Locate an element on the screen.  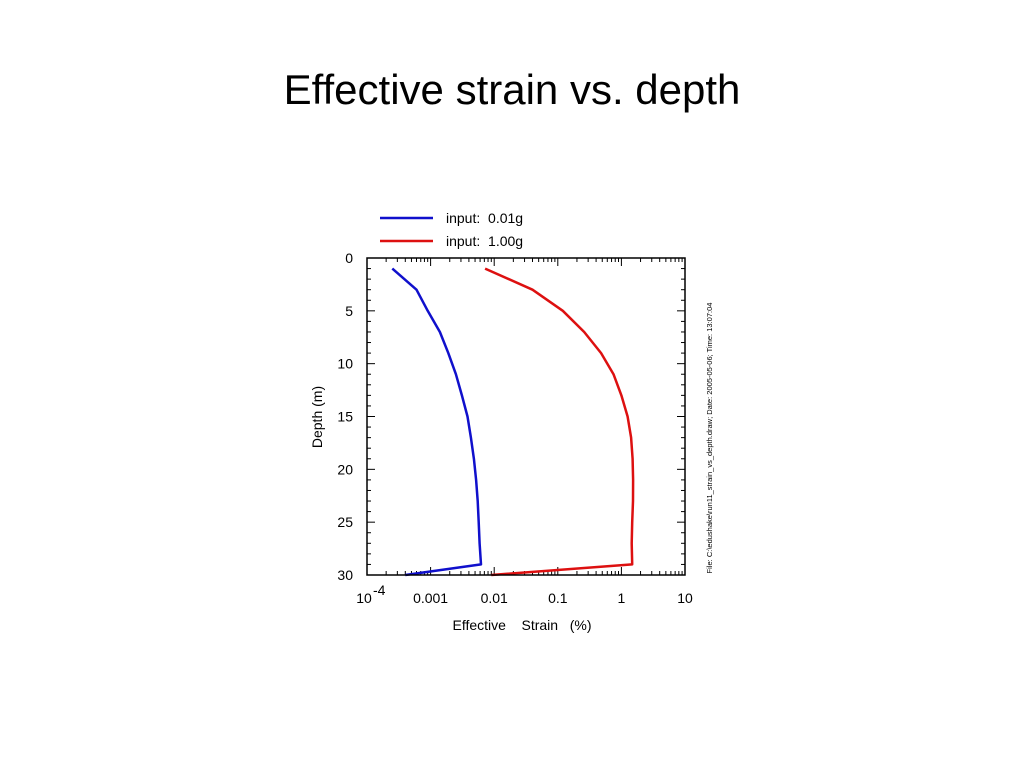
y-tick-label: 10 is located at coordinates (345, 364).